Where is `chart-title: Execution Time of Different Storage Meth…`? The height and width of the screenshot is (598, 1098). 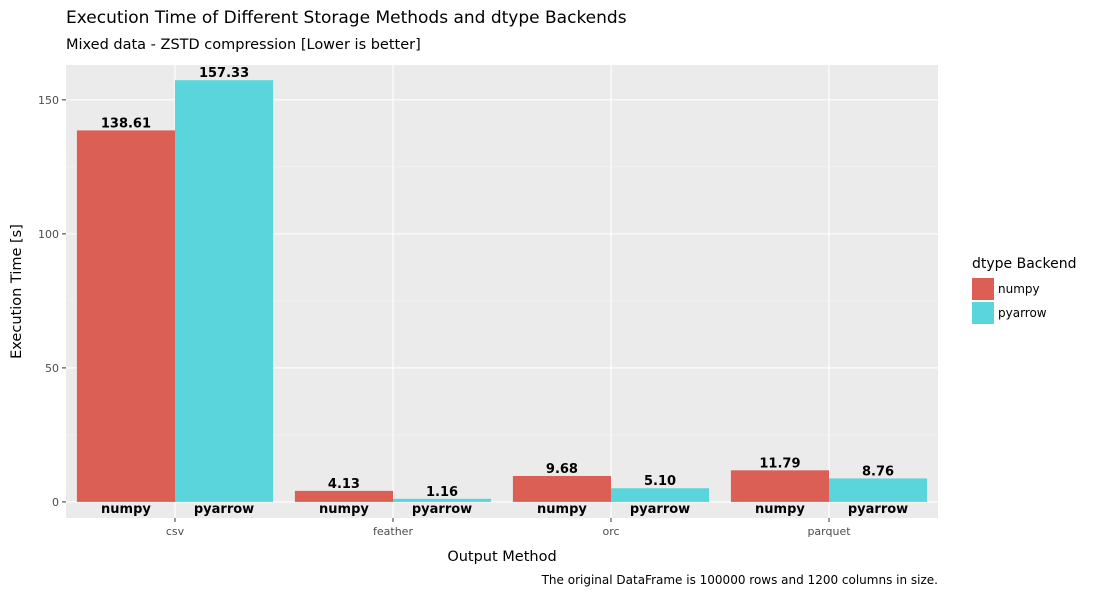 chart-title: Execution Time of Different Storage Meth… is located at coordinates (346, 18).